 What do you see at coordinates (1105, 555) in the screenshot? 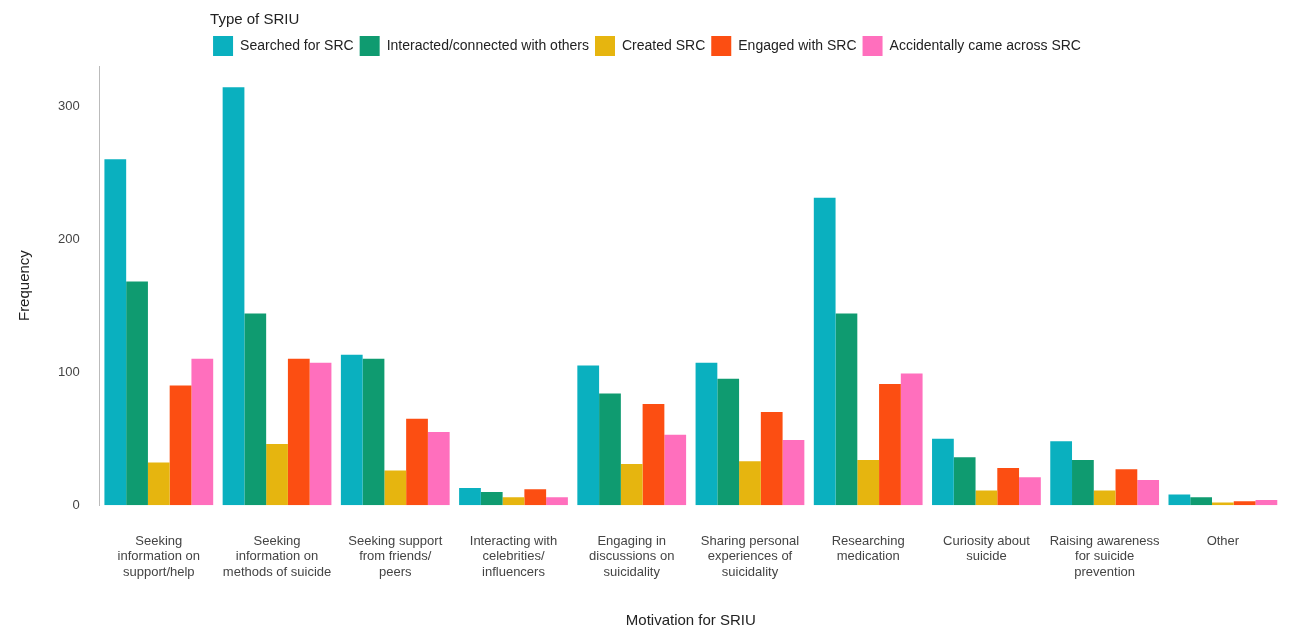
I see `x-tick-label: Raising awareness for suicide prevention` at bounding box center [1105, 555].